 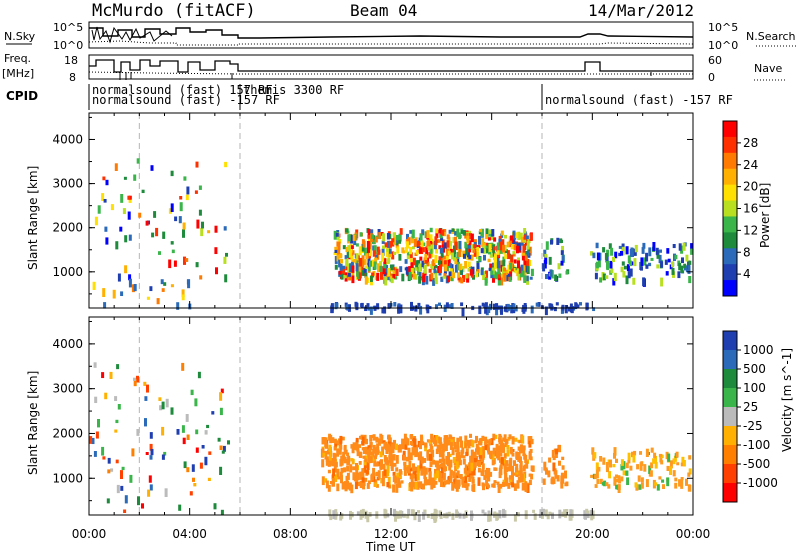 What do you see at coordinates (89, 534) in the screenshot?
I see `x-tick-label: 00:00` at bounding box center [89, 534].